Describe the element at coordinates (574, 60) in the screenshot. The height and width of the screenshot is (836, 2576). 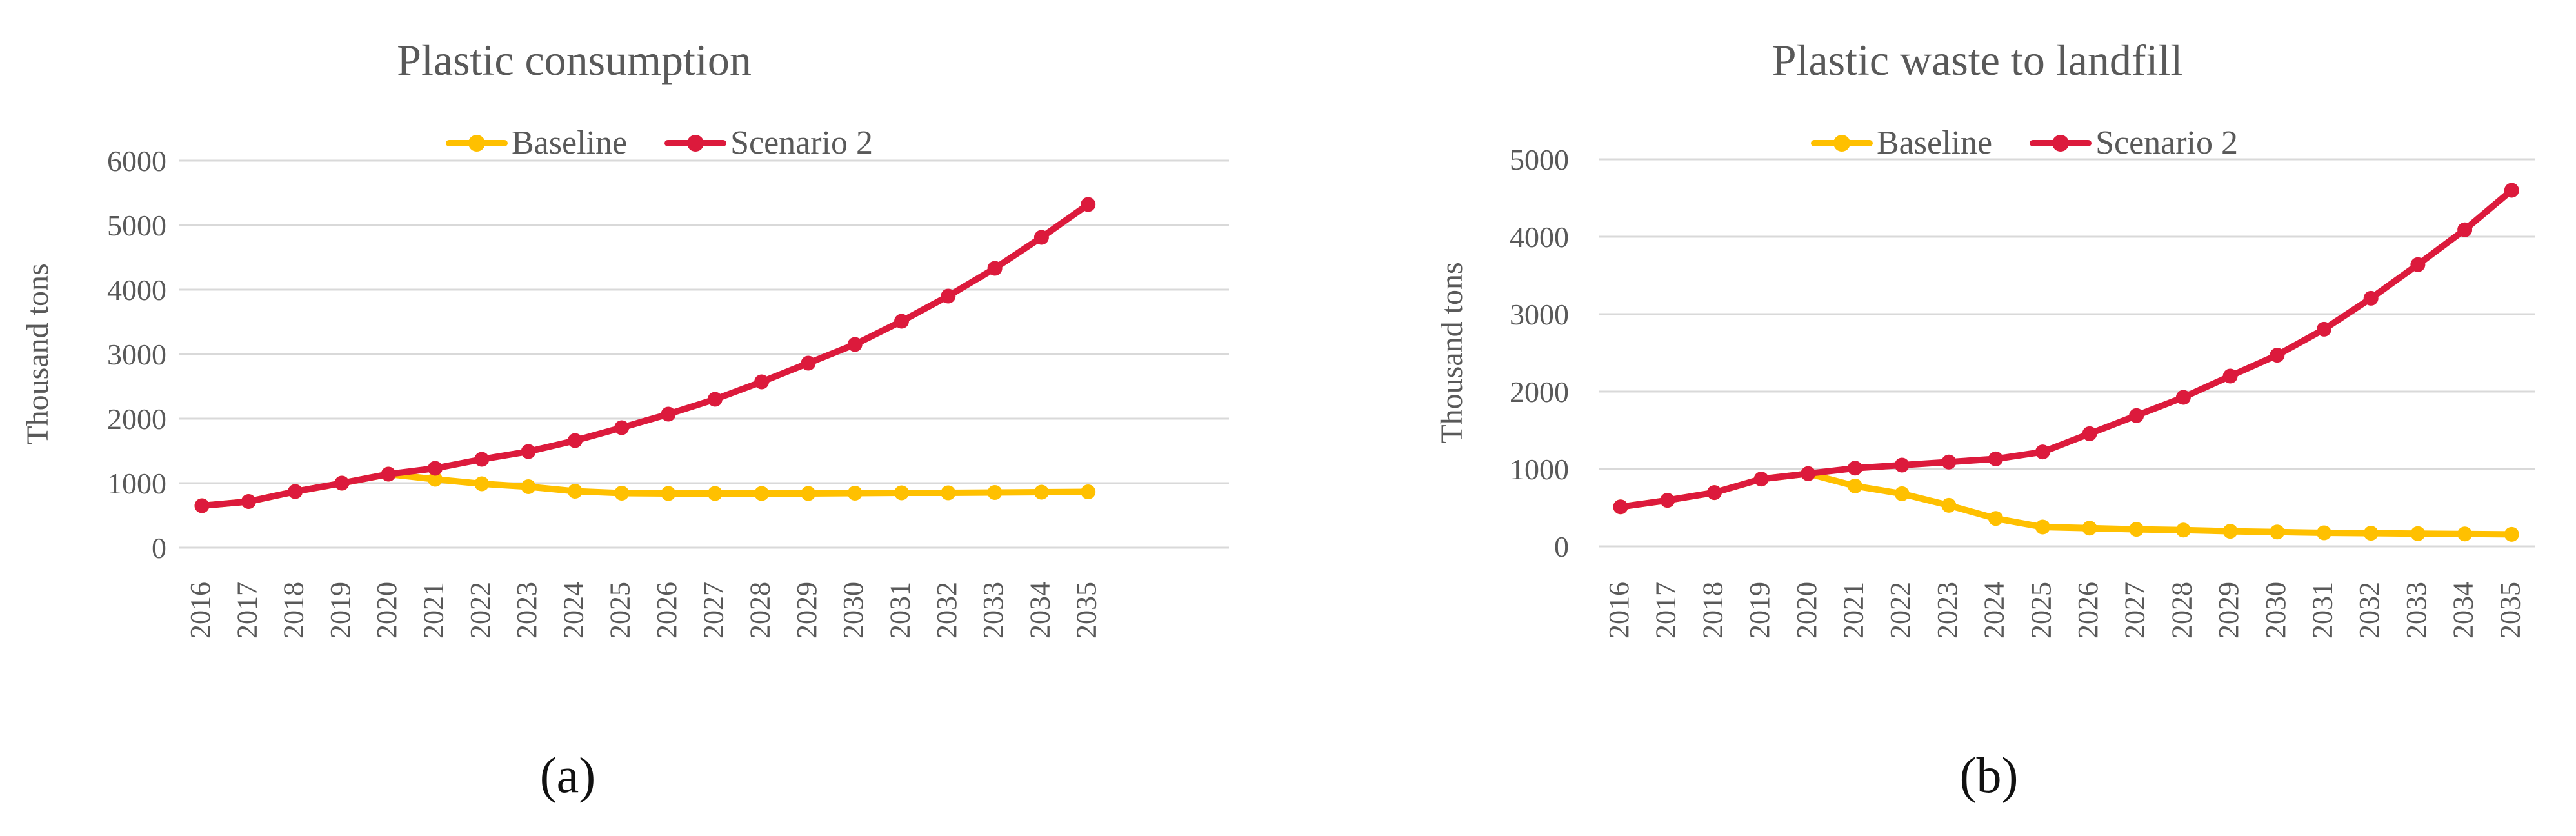
I see `chart-a-title: Plastic consumption` at that location.